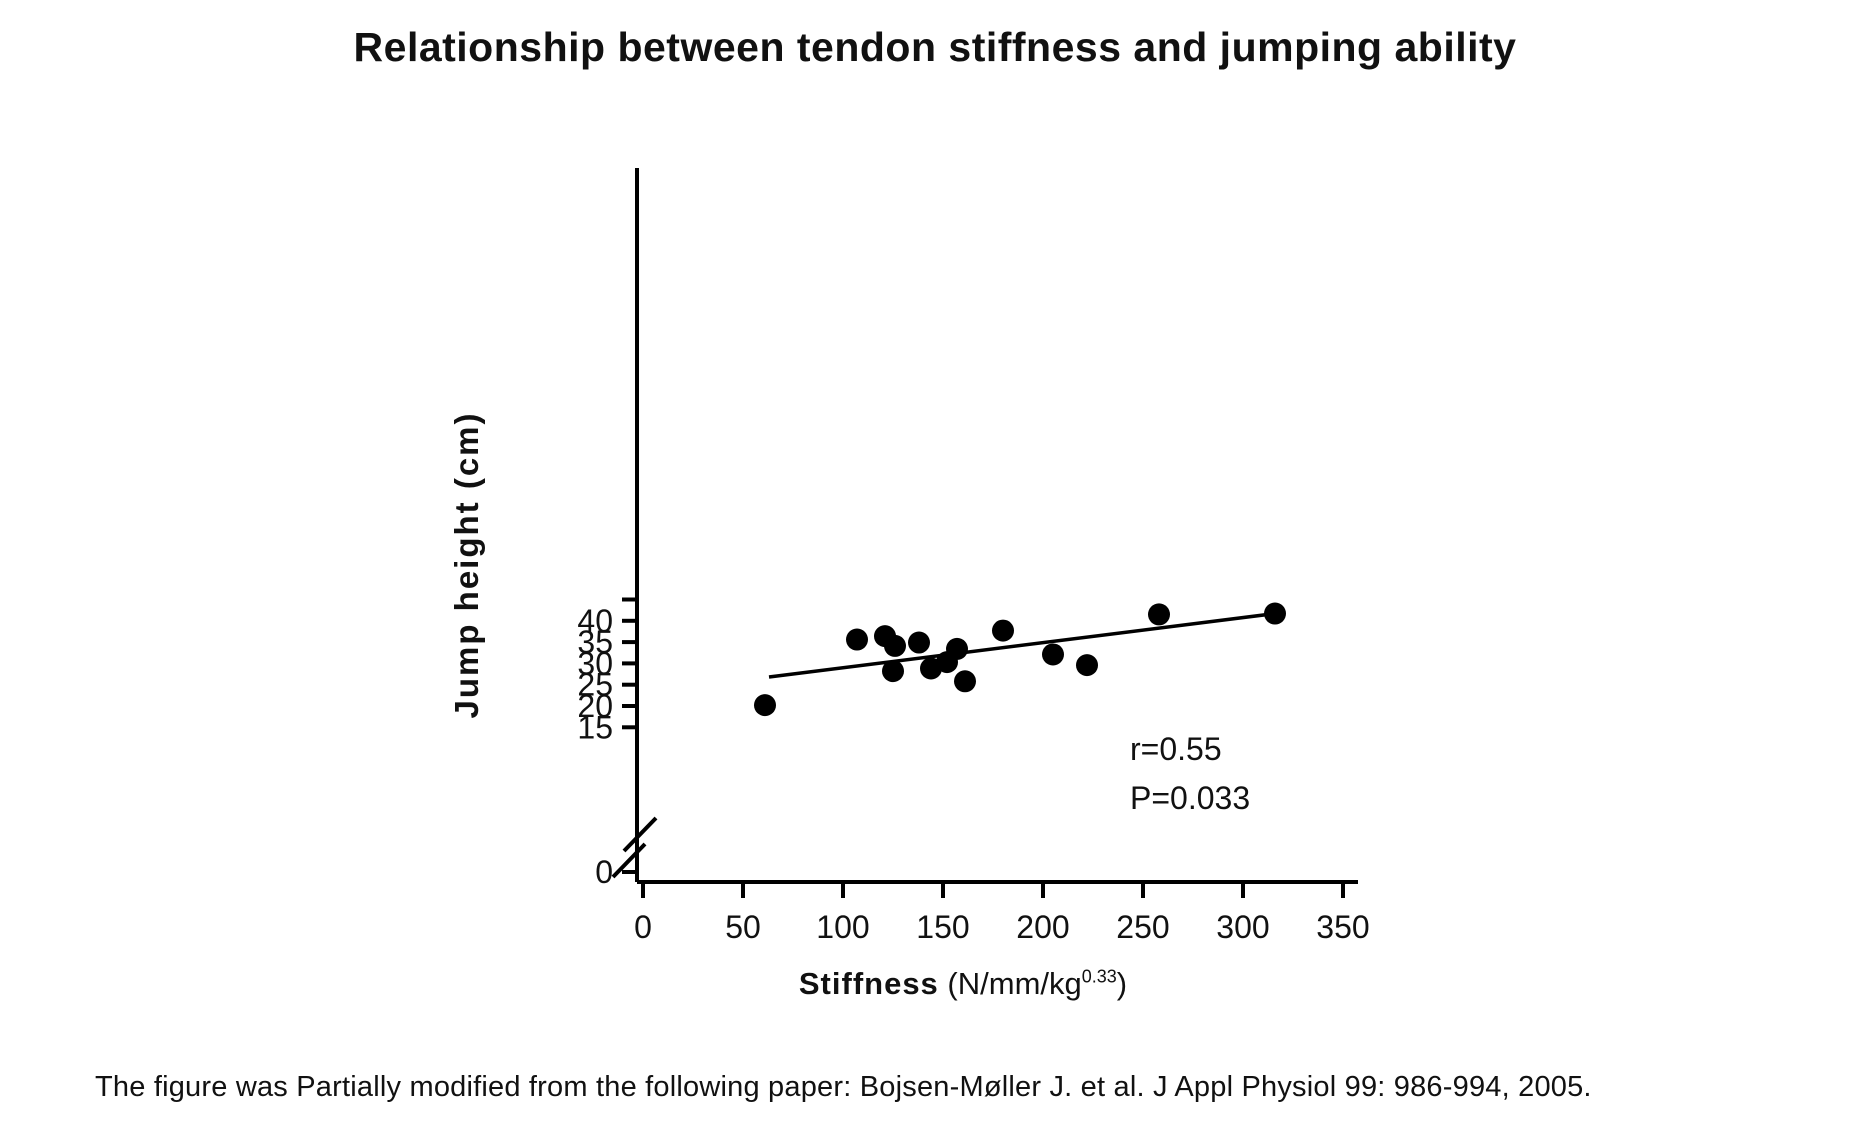 Image resolution: width=1870 pixels, height=1138 pixels. What do you see at coordinates (1122, 983) in the screenshot?
I see `x-axis-label-unit-close: )` at bounding box center [1122, 983].